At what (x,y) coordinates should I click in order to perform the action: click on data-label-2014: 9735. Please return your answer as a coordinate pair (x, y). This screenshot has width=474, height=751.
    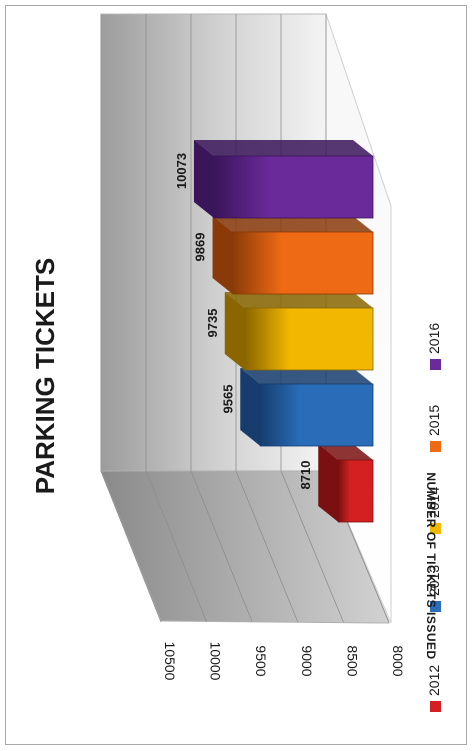
    Looking at the image, I should click on (212, 323).